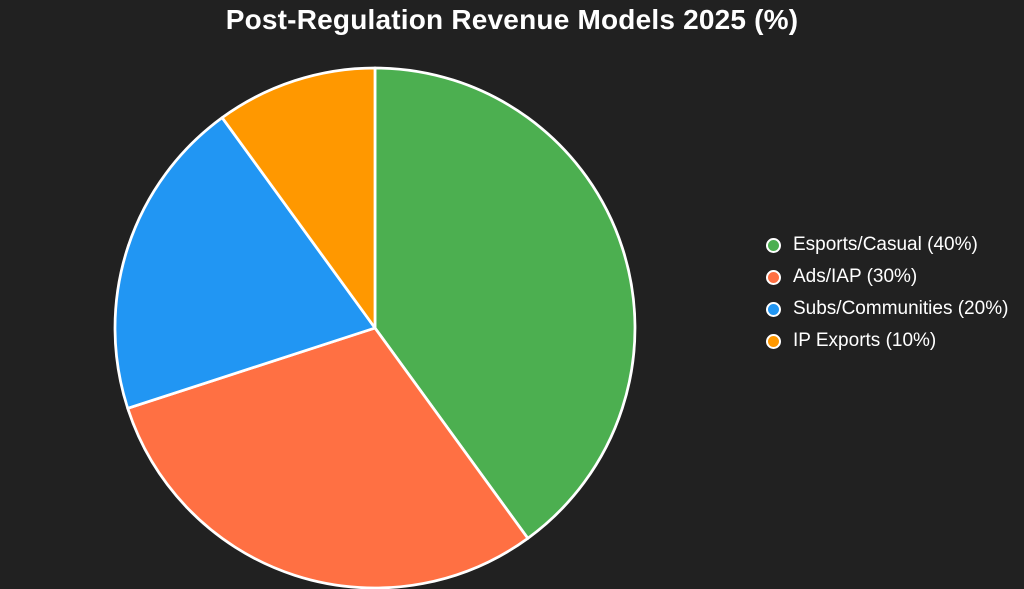  I want to click on legend-item-ads-iap: Ads/IAP (30%), so click(887, 277).